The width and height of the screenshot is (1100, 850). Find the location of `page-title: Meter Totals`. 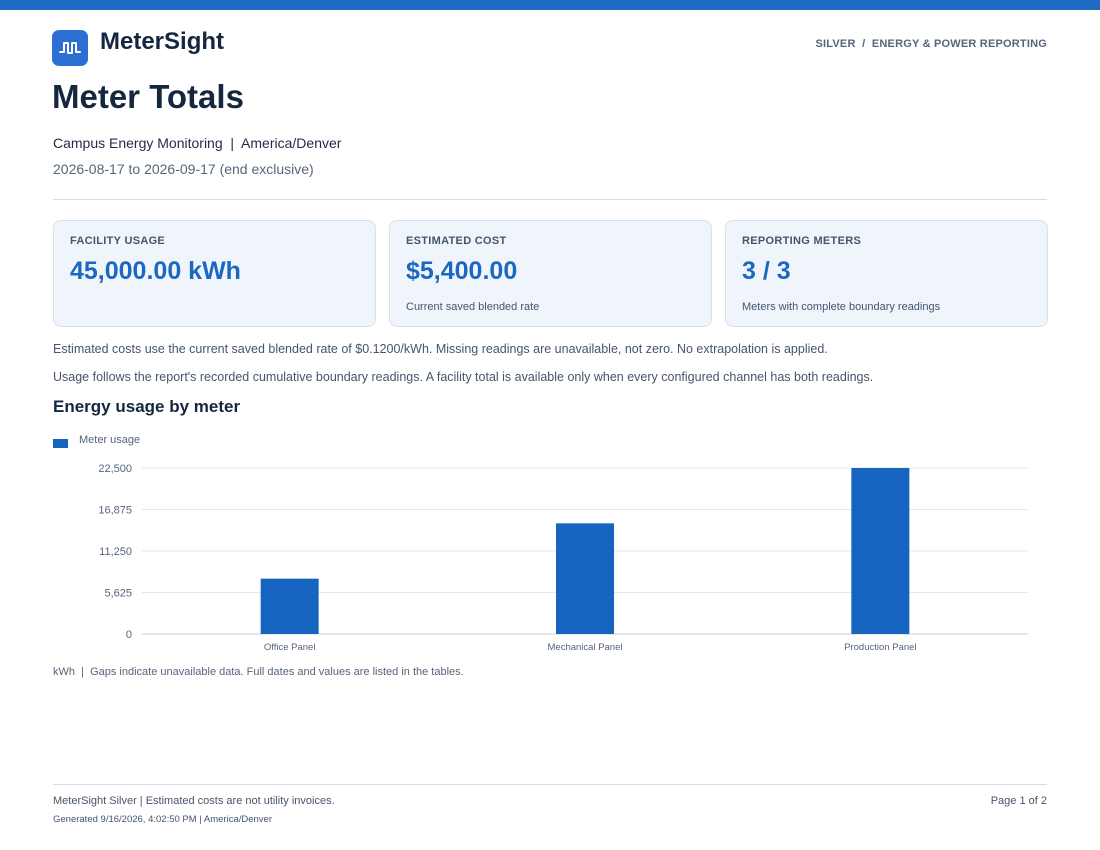

page-title: Meter Totals is located at coordinates (148, 96).